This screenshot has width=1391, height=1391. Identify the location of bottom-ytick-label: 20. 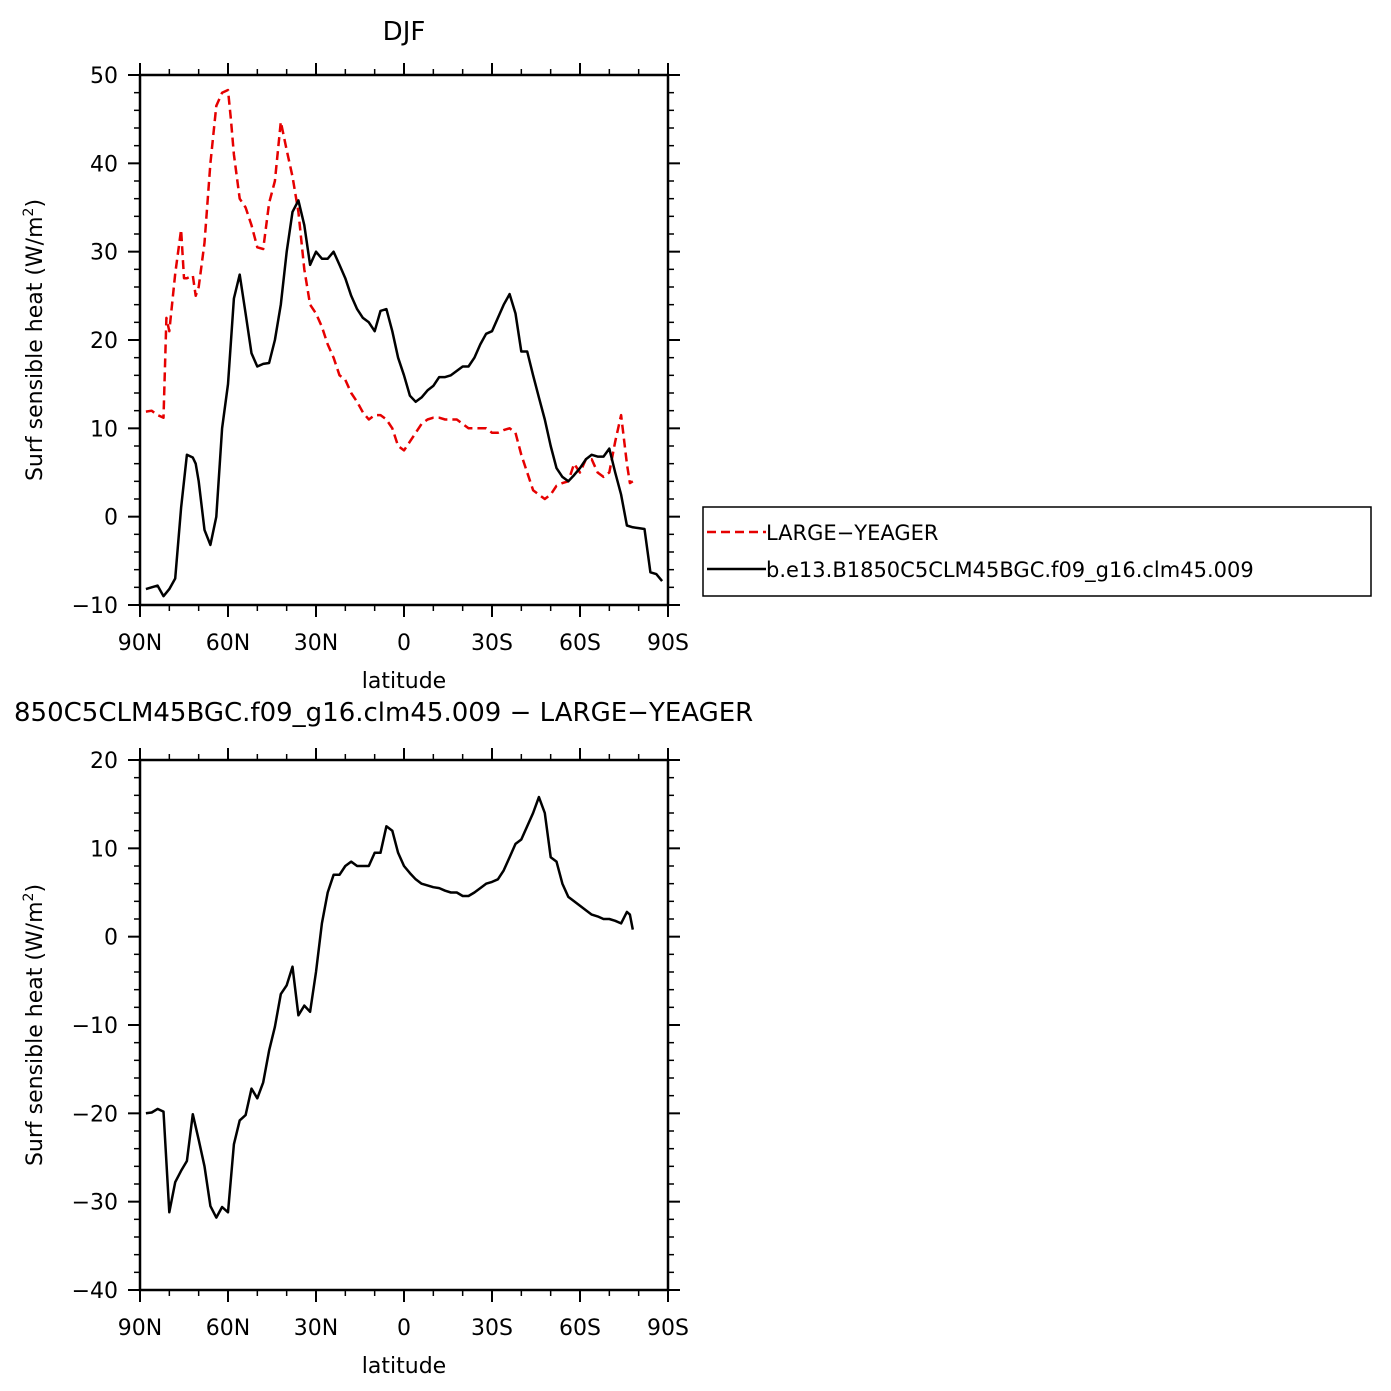
(104, 761).